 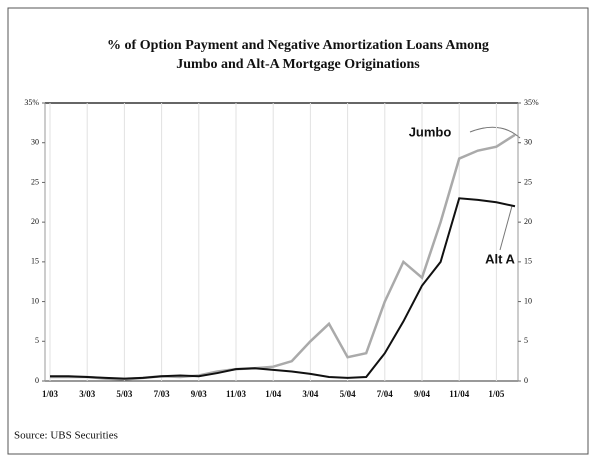 I want to click on y2-tick-label: 30, so click(x=528, y=142).